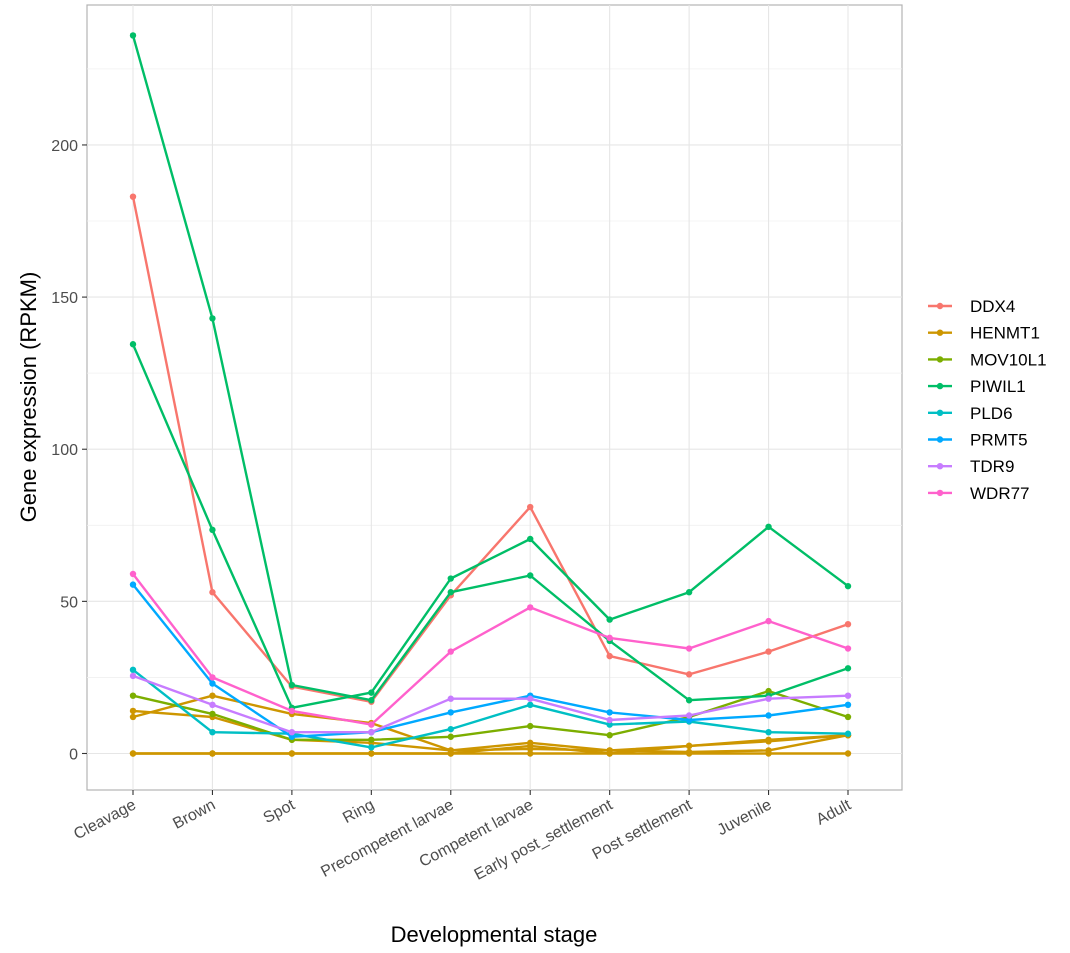  What do you see at coordinates (544, 839) in the screenshot?
I see `x-tick-label: Early post_settlement` at bounding box center [544, 839].